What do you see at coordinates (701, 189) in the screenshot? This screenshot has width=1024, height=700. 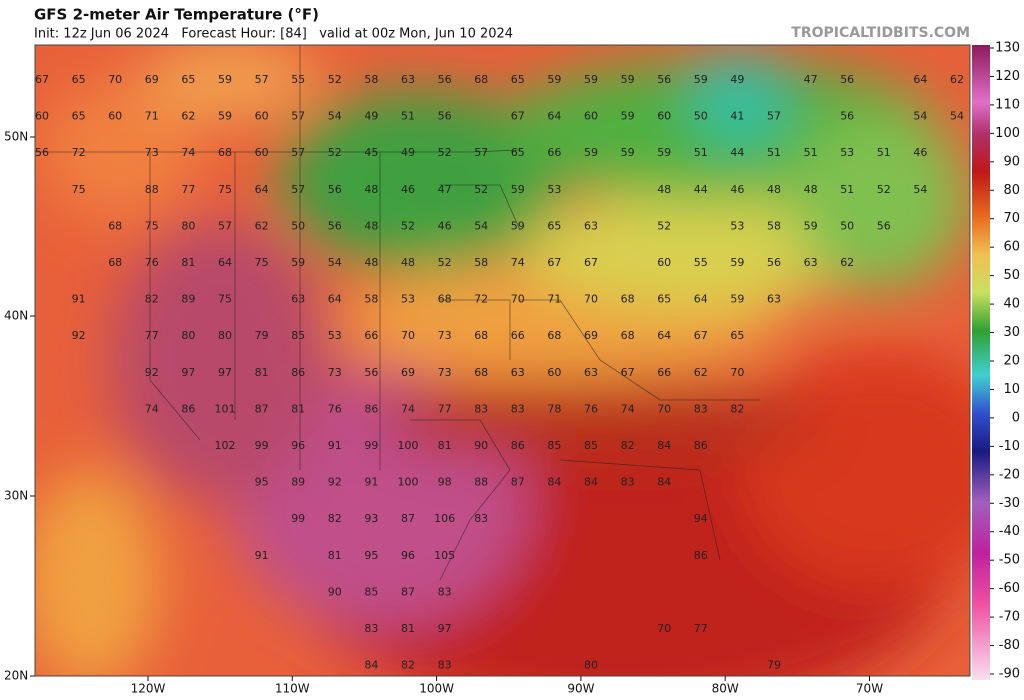 I see `station-temp: 44` at bounding box center [701, 189].